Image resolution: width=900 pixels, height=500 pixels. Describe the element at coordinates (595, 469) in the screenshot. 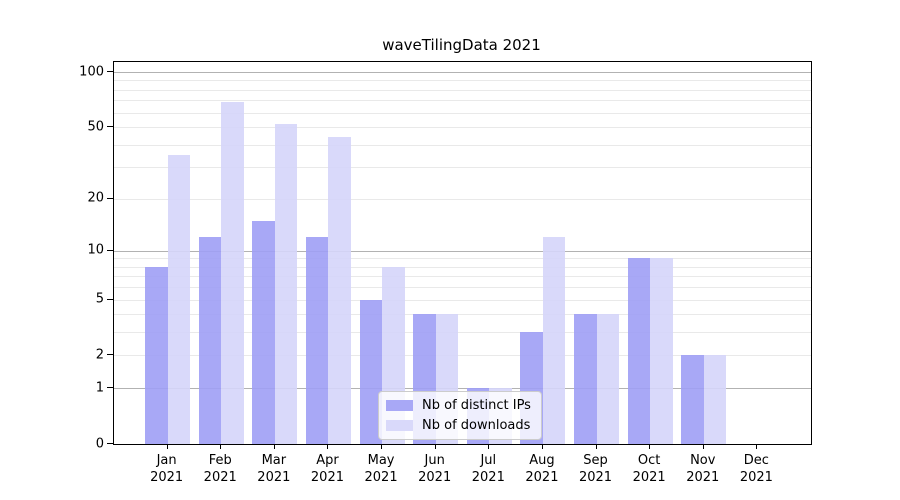

I see `x-tick-label: Sep 2021` at that location.